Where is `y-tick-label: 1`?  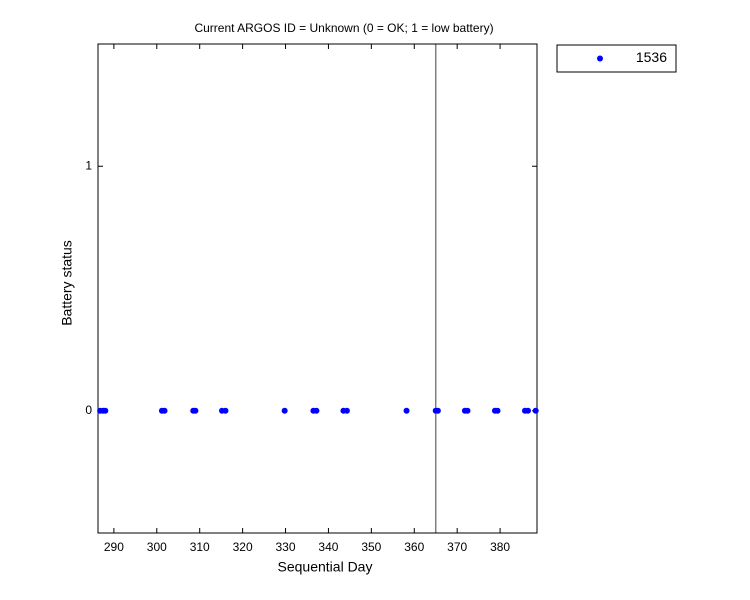
y-tick-label: 1 is located at coordinates (88, 165).